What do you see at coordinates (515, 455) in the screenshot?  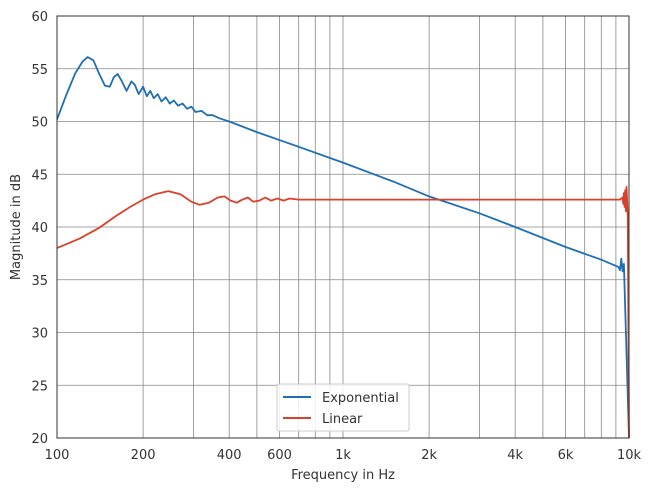 I see `x-tick-label: 4k` at bounding box center [515, 455].